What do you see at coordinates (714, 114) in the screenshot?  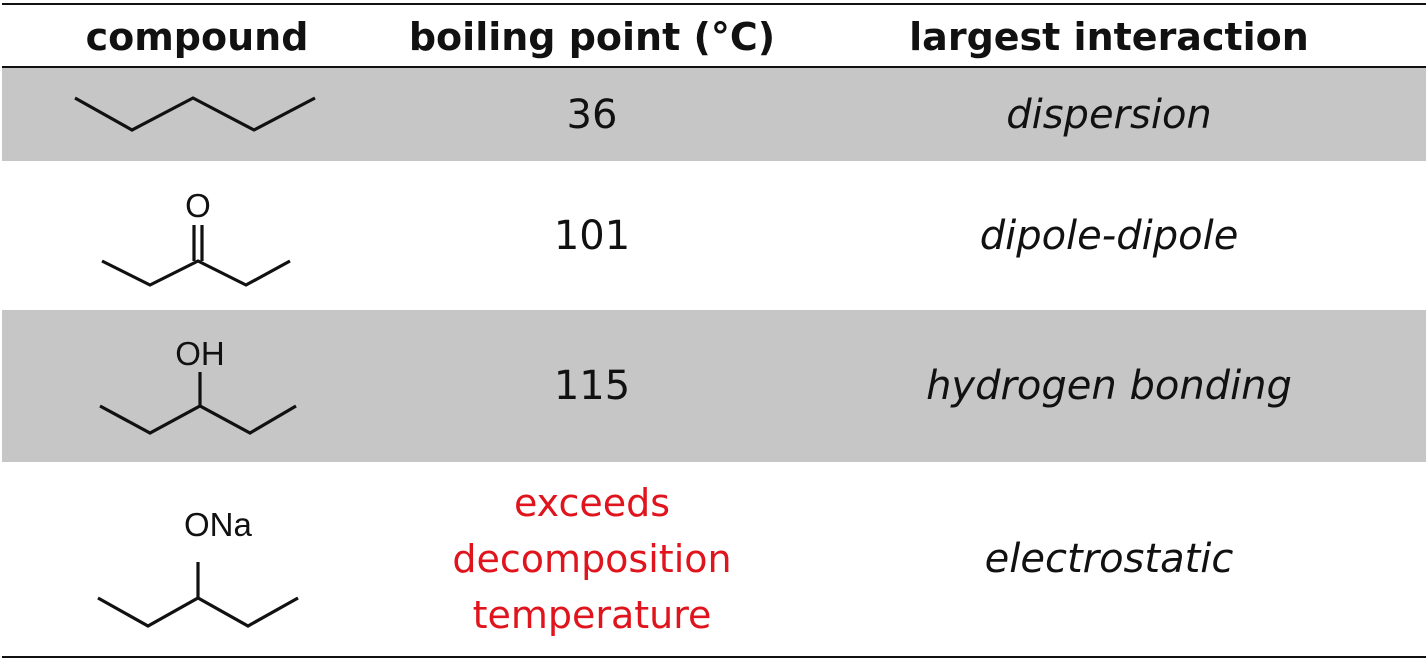 I see `table-row: 36 dispersion` at bounding box center [714, 114].